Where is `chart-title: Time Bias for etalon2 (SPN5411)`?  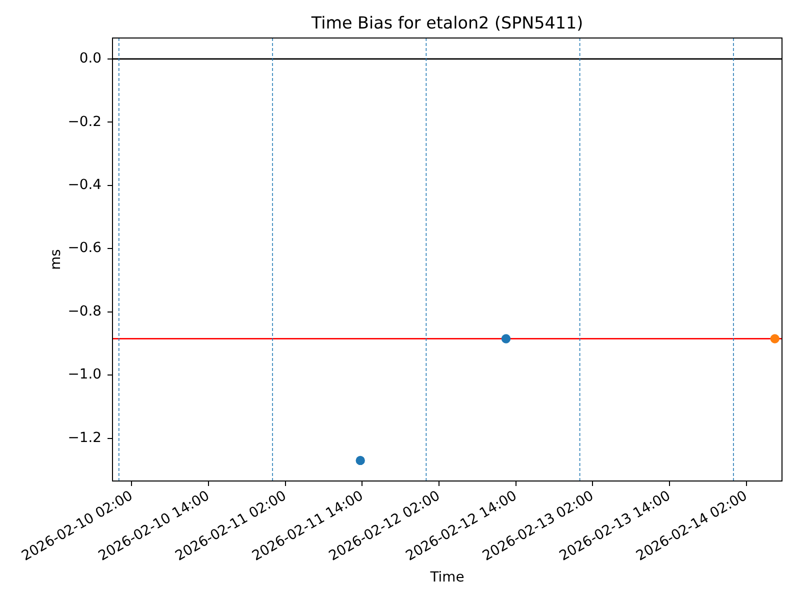
chart-title: Time Bias for etalon2 (SPN5411) is located at coordinates (447, 22).